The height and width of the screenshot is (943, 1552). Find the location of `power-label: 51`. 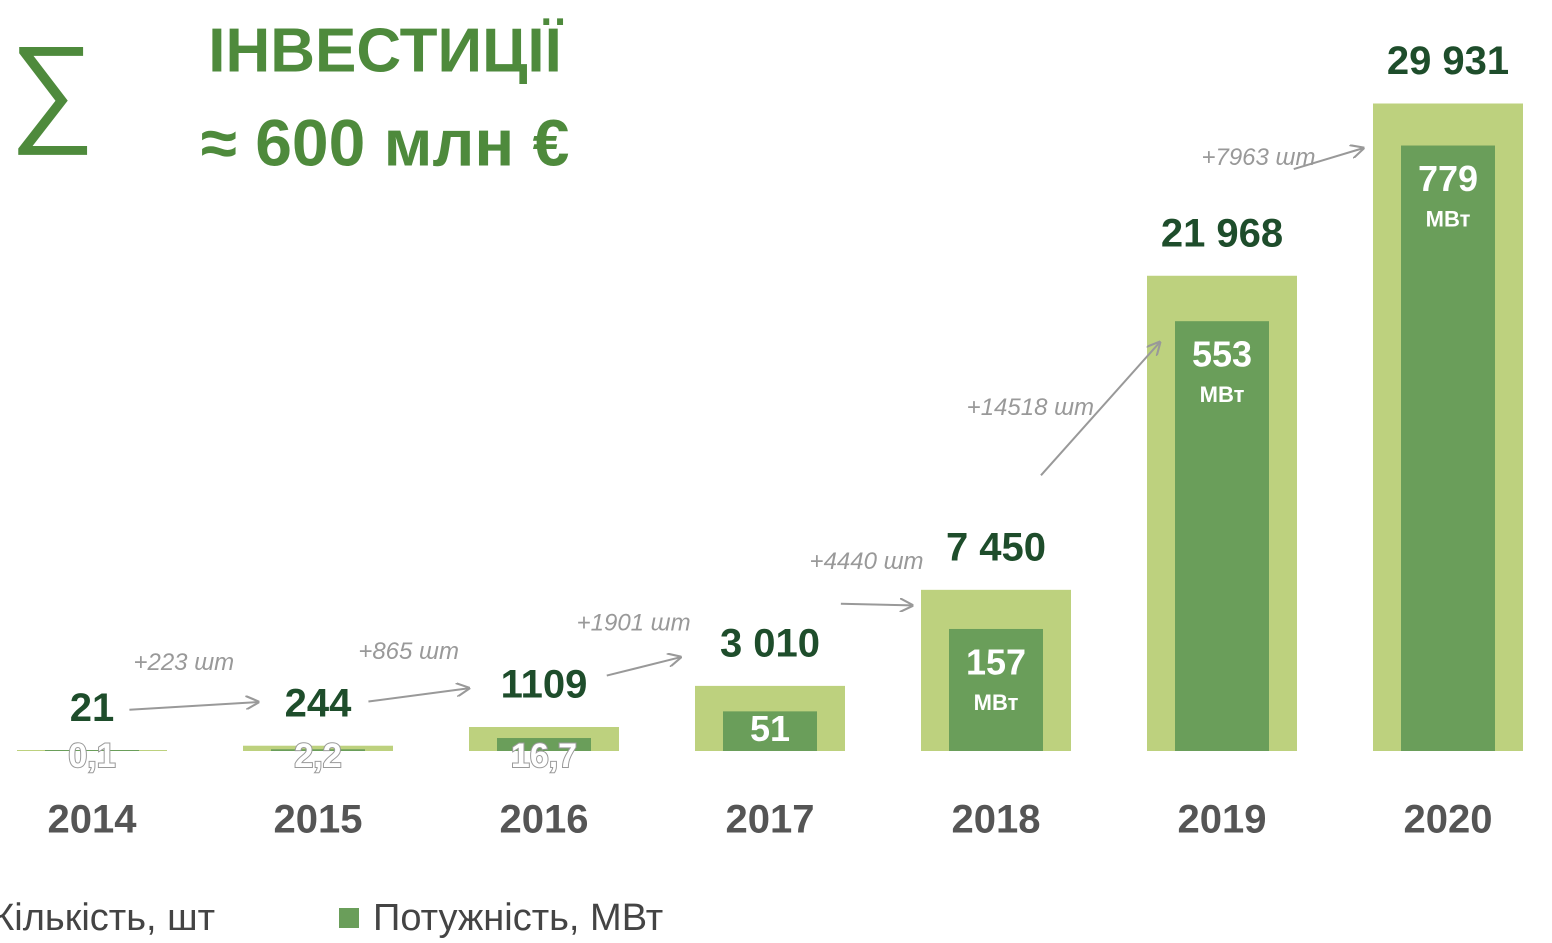

power-label: 51 is located at coordinates (770, 728).